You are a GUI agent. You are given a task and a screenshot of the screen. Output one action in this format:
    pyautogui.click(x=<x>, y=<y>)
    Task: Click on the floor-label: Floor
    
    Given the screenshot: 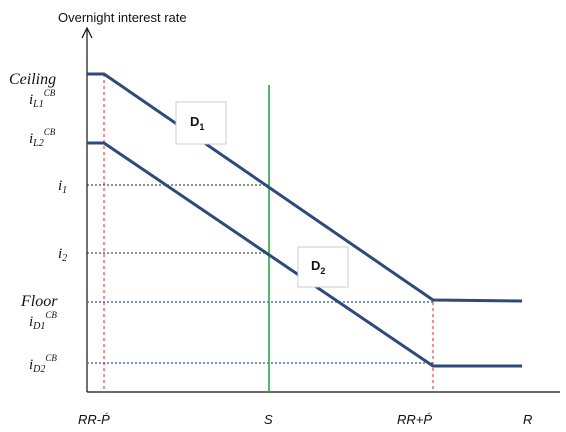 What is the action you would take?
    pyautogui.click(x=39, y=301)
    